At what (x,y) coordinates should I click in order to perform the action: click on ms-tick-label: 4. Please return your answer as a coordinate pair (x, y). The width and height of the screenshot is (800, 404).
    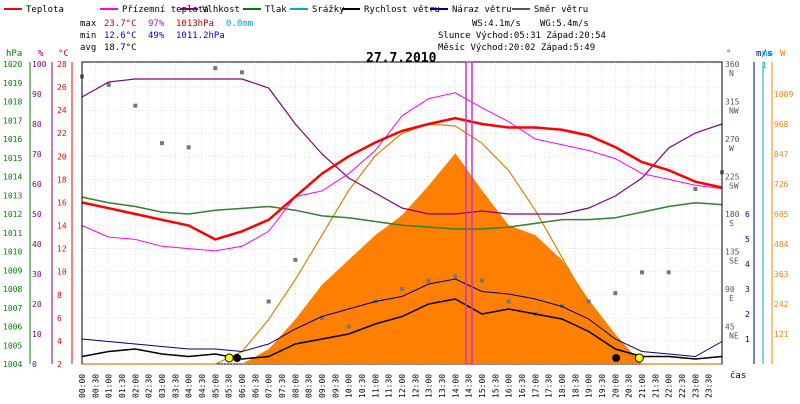
    Looking at the image, I should click on (747, 264).